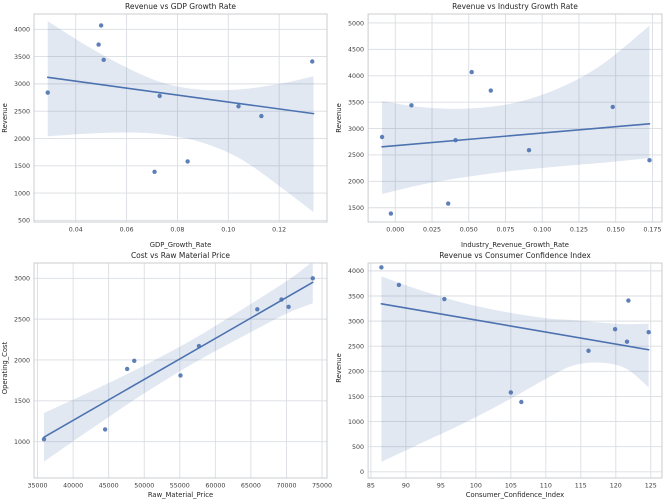 The image size is (669, 500). I want to click on x-axis-label: Consumer_Confidence_Index, so click(515, 495).